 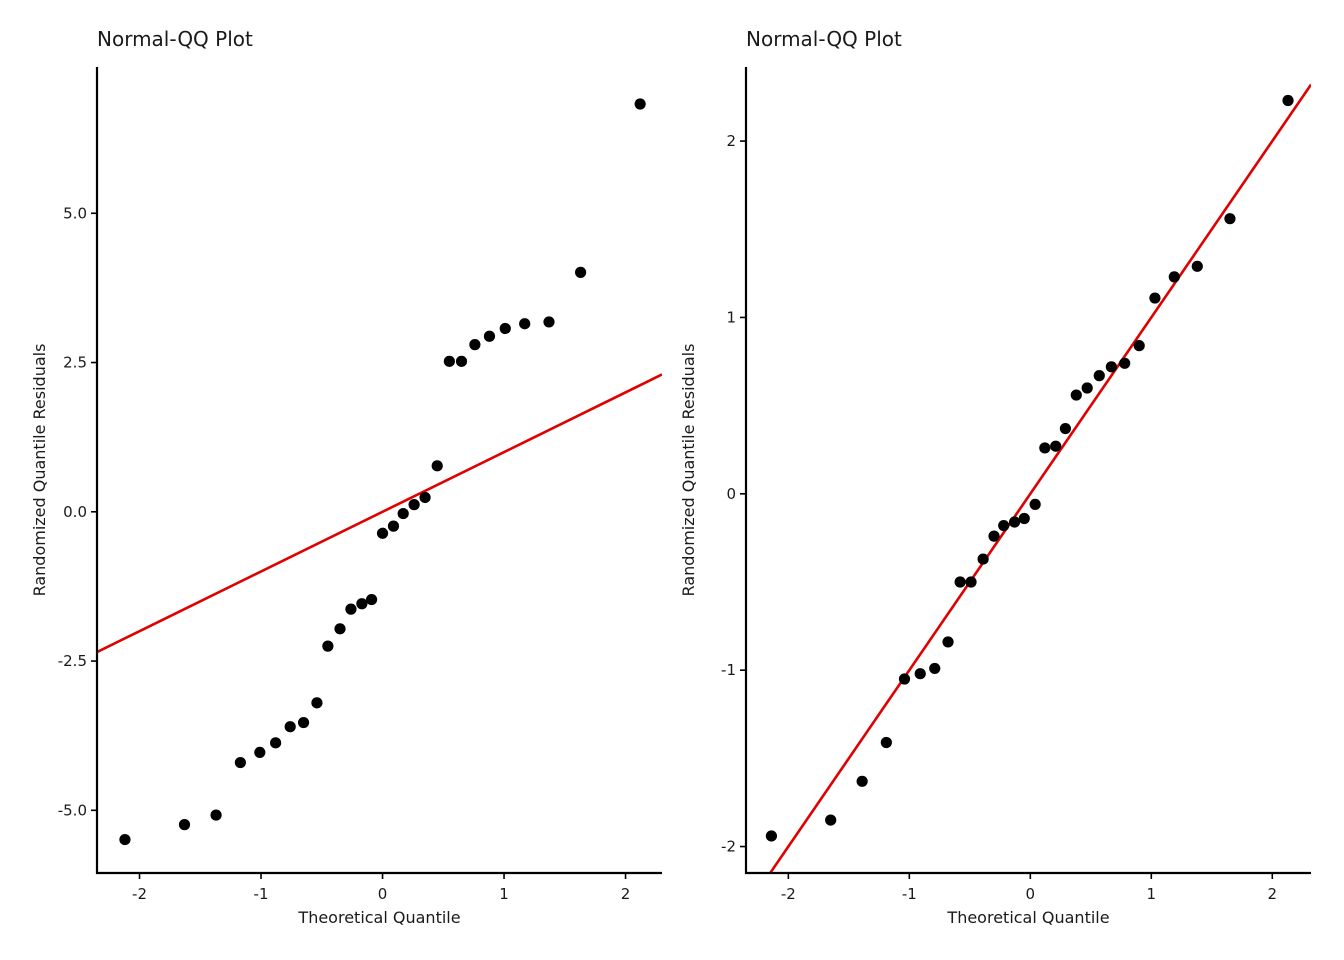 I want to click on y-tick-label: 0, so click(x=731, y=494).